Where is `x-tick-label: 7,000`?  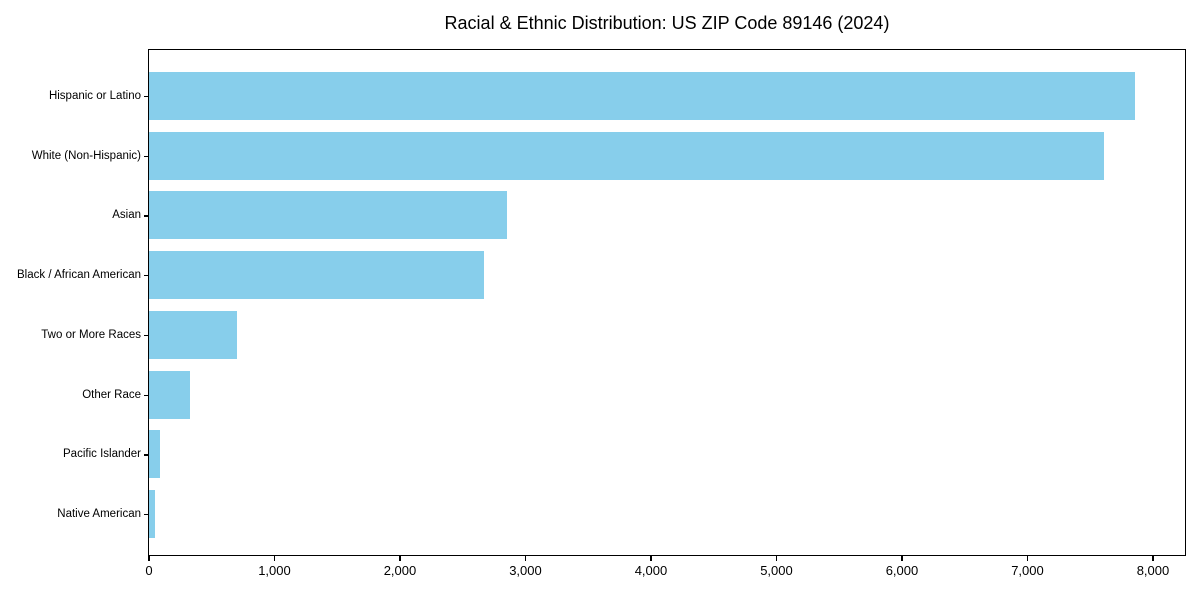 x-tick-label: 7,000 is located at coordinates (1027, 570).